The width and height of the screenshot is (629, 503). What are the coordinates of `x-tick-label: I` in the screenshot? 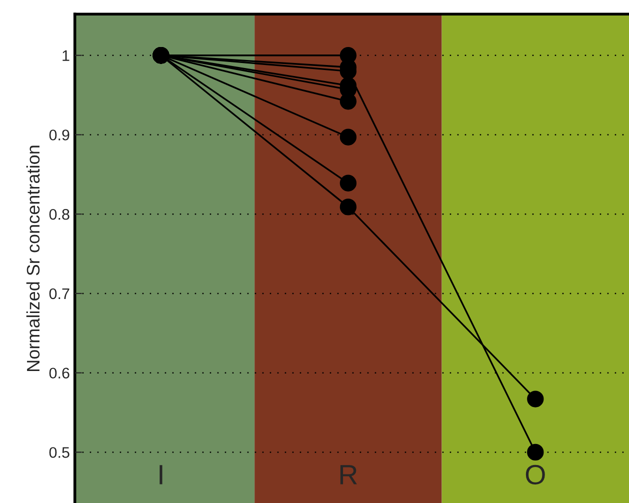 It's located at (161, 474).